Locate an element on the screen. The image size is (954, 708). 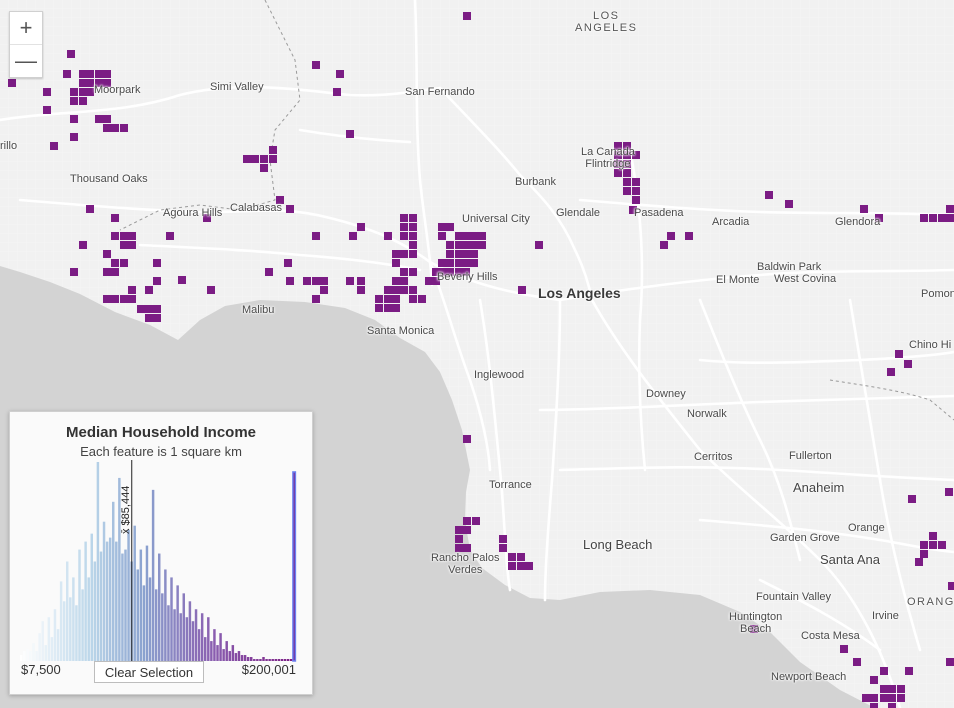
zoom-out-button: — is located at coordinates (26, 60).